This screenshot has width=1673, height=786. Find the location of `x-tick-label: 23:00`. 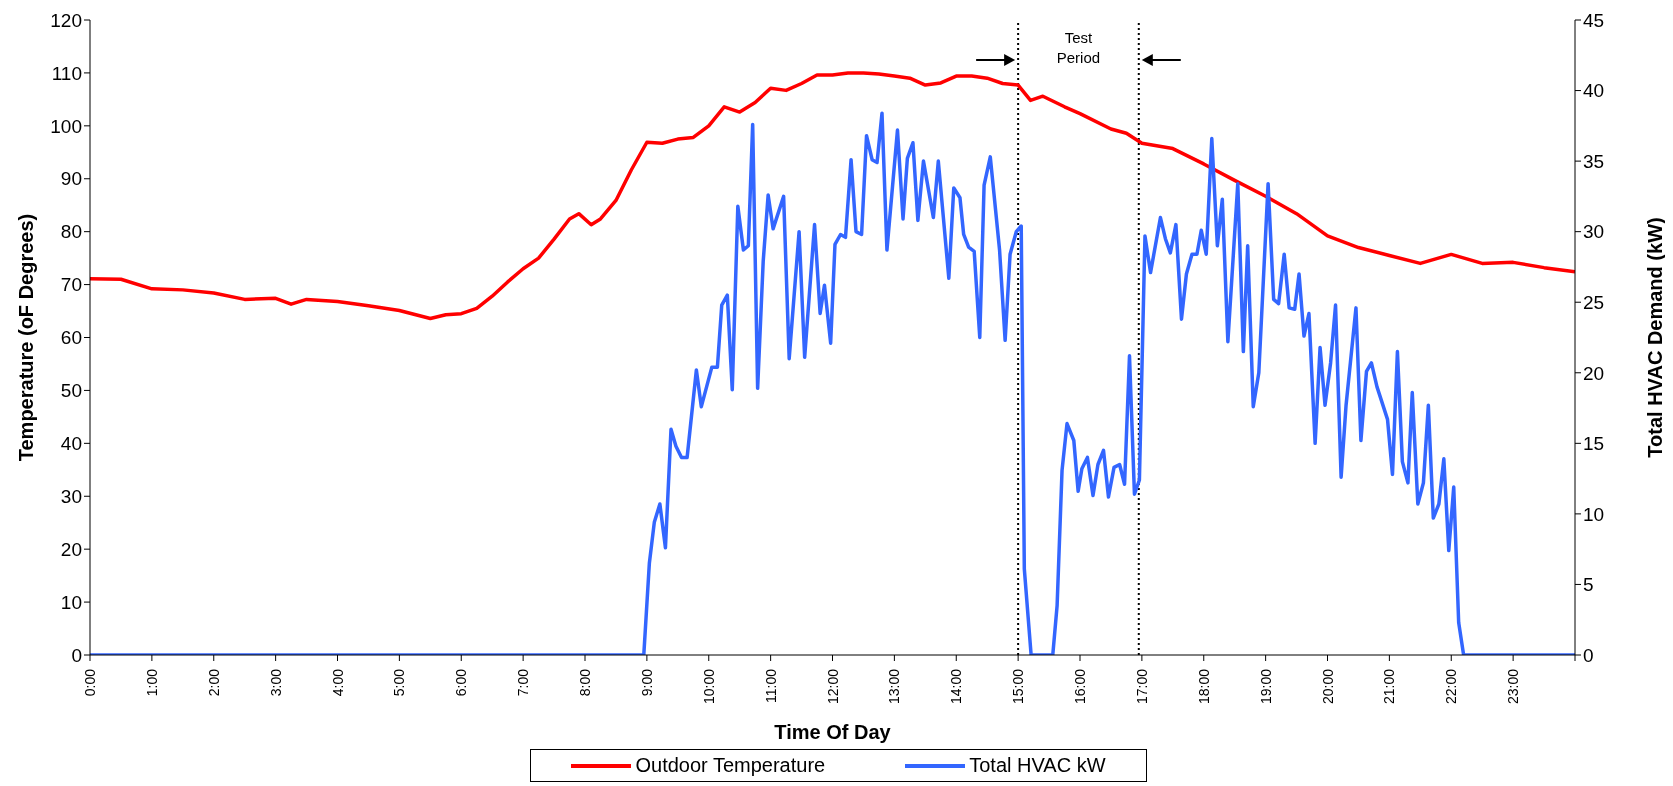

x-tick-label: 23:00 is located at coordinates (1513, 686).